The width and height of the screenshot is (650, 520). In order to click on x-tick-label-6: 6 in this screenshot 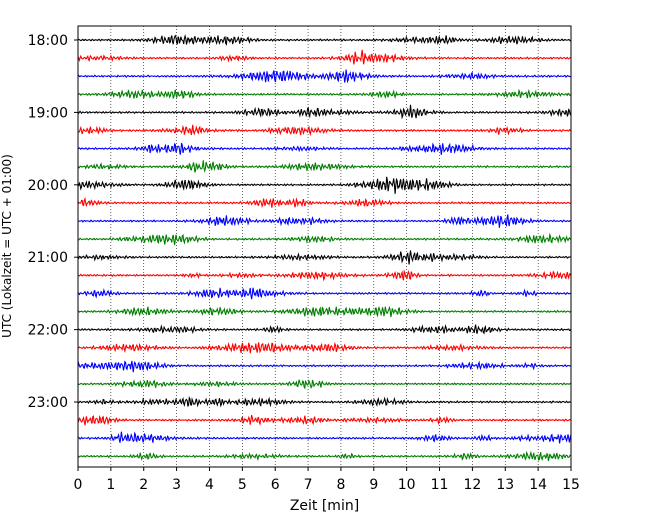, I will do `click(275, 485)`.